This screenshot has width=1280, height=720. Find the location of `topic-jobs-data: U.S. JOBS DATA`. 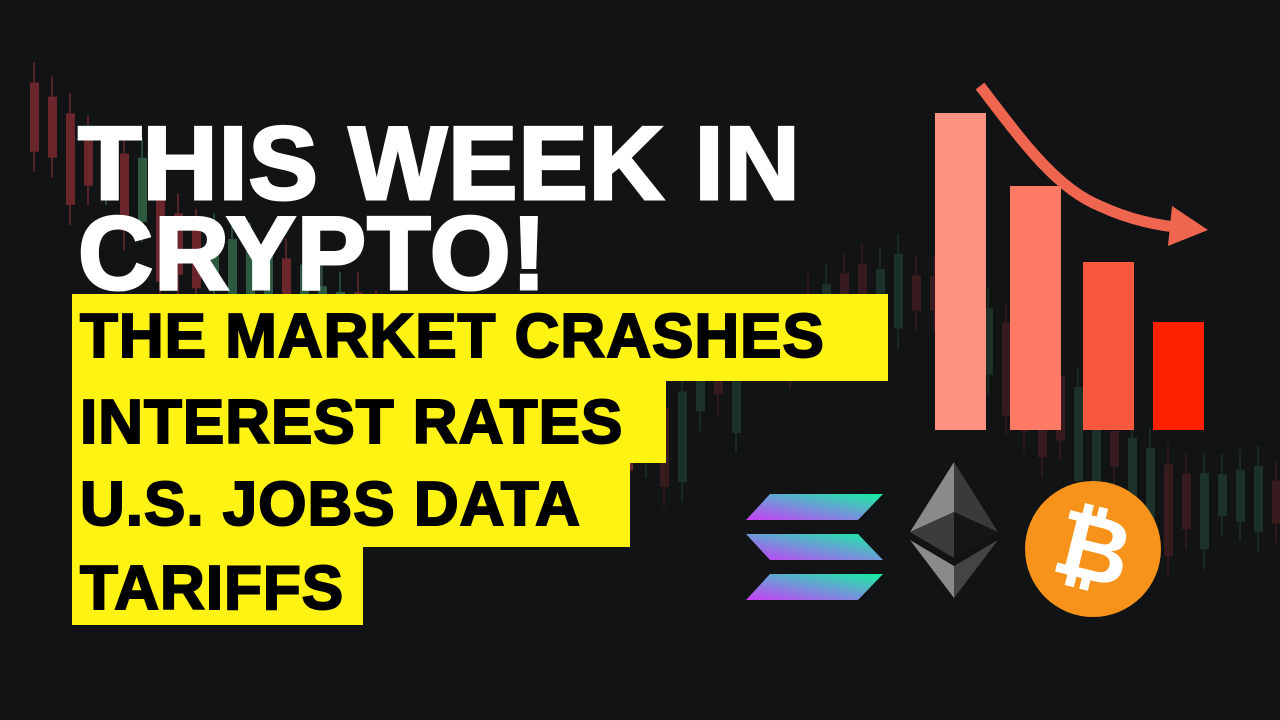

topic-jobs-data: U.S. JOBS DATA is located at coordinates (351, 504).